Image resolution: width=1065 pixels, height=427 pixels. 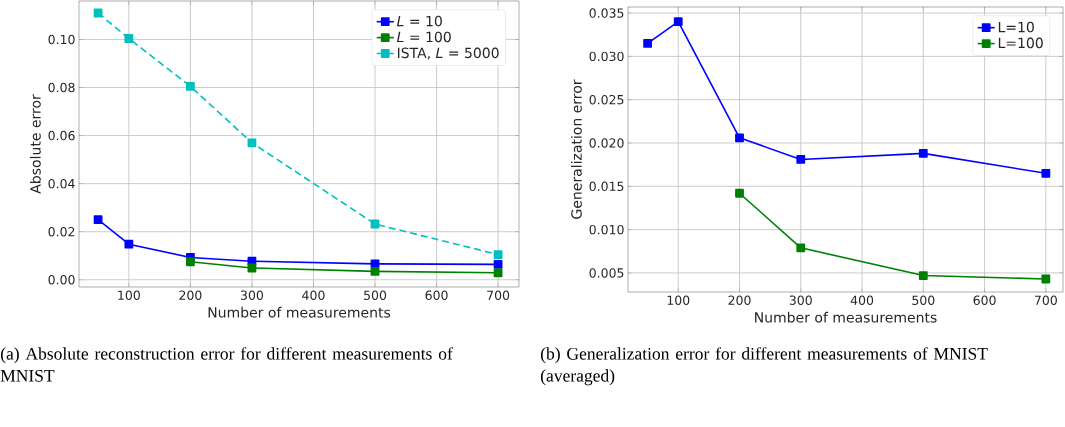 What do you see at coordinates (1016, 27) in the screenshot?
I see `legend-label: L=10` at bounding box center [1016, 27].